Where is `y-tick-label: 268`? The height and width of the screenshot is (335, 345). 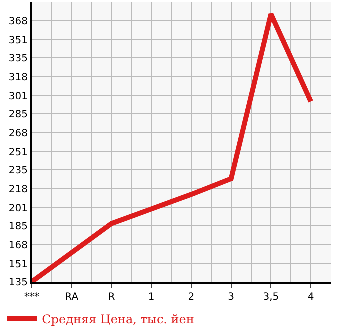
y-tick-label: 268 is located at coordinates (18, 134).